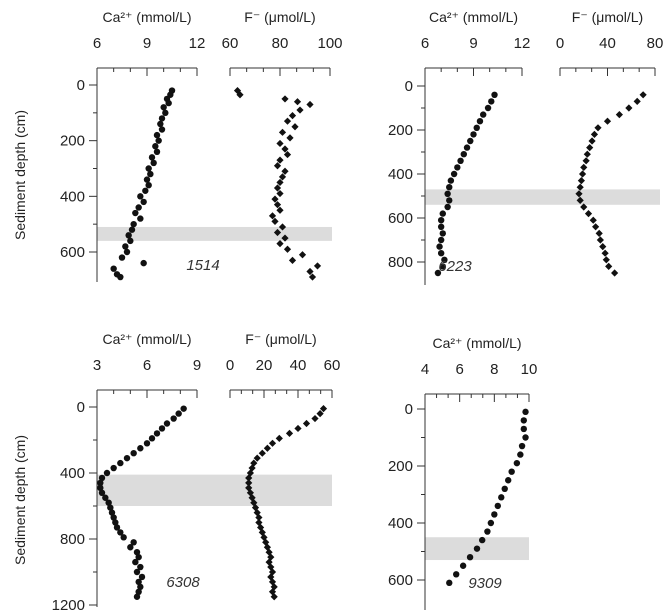  What do you see at coordinates (149, 145) in the screenshot?
I see `panel-calcium: Ca²⁺ (mmol/L)6 9 12` at bounding box center [149, 145].